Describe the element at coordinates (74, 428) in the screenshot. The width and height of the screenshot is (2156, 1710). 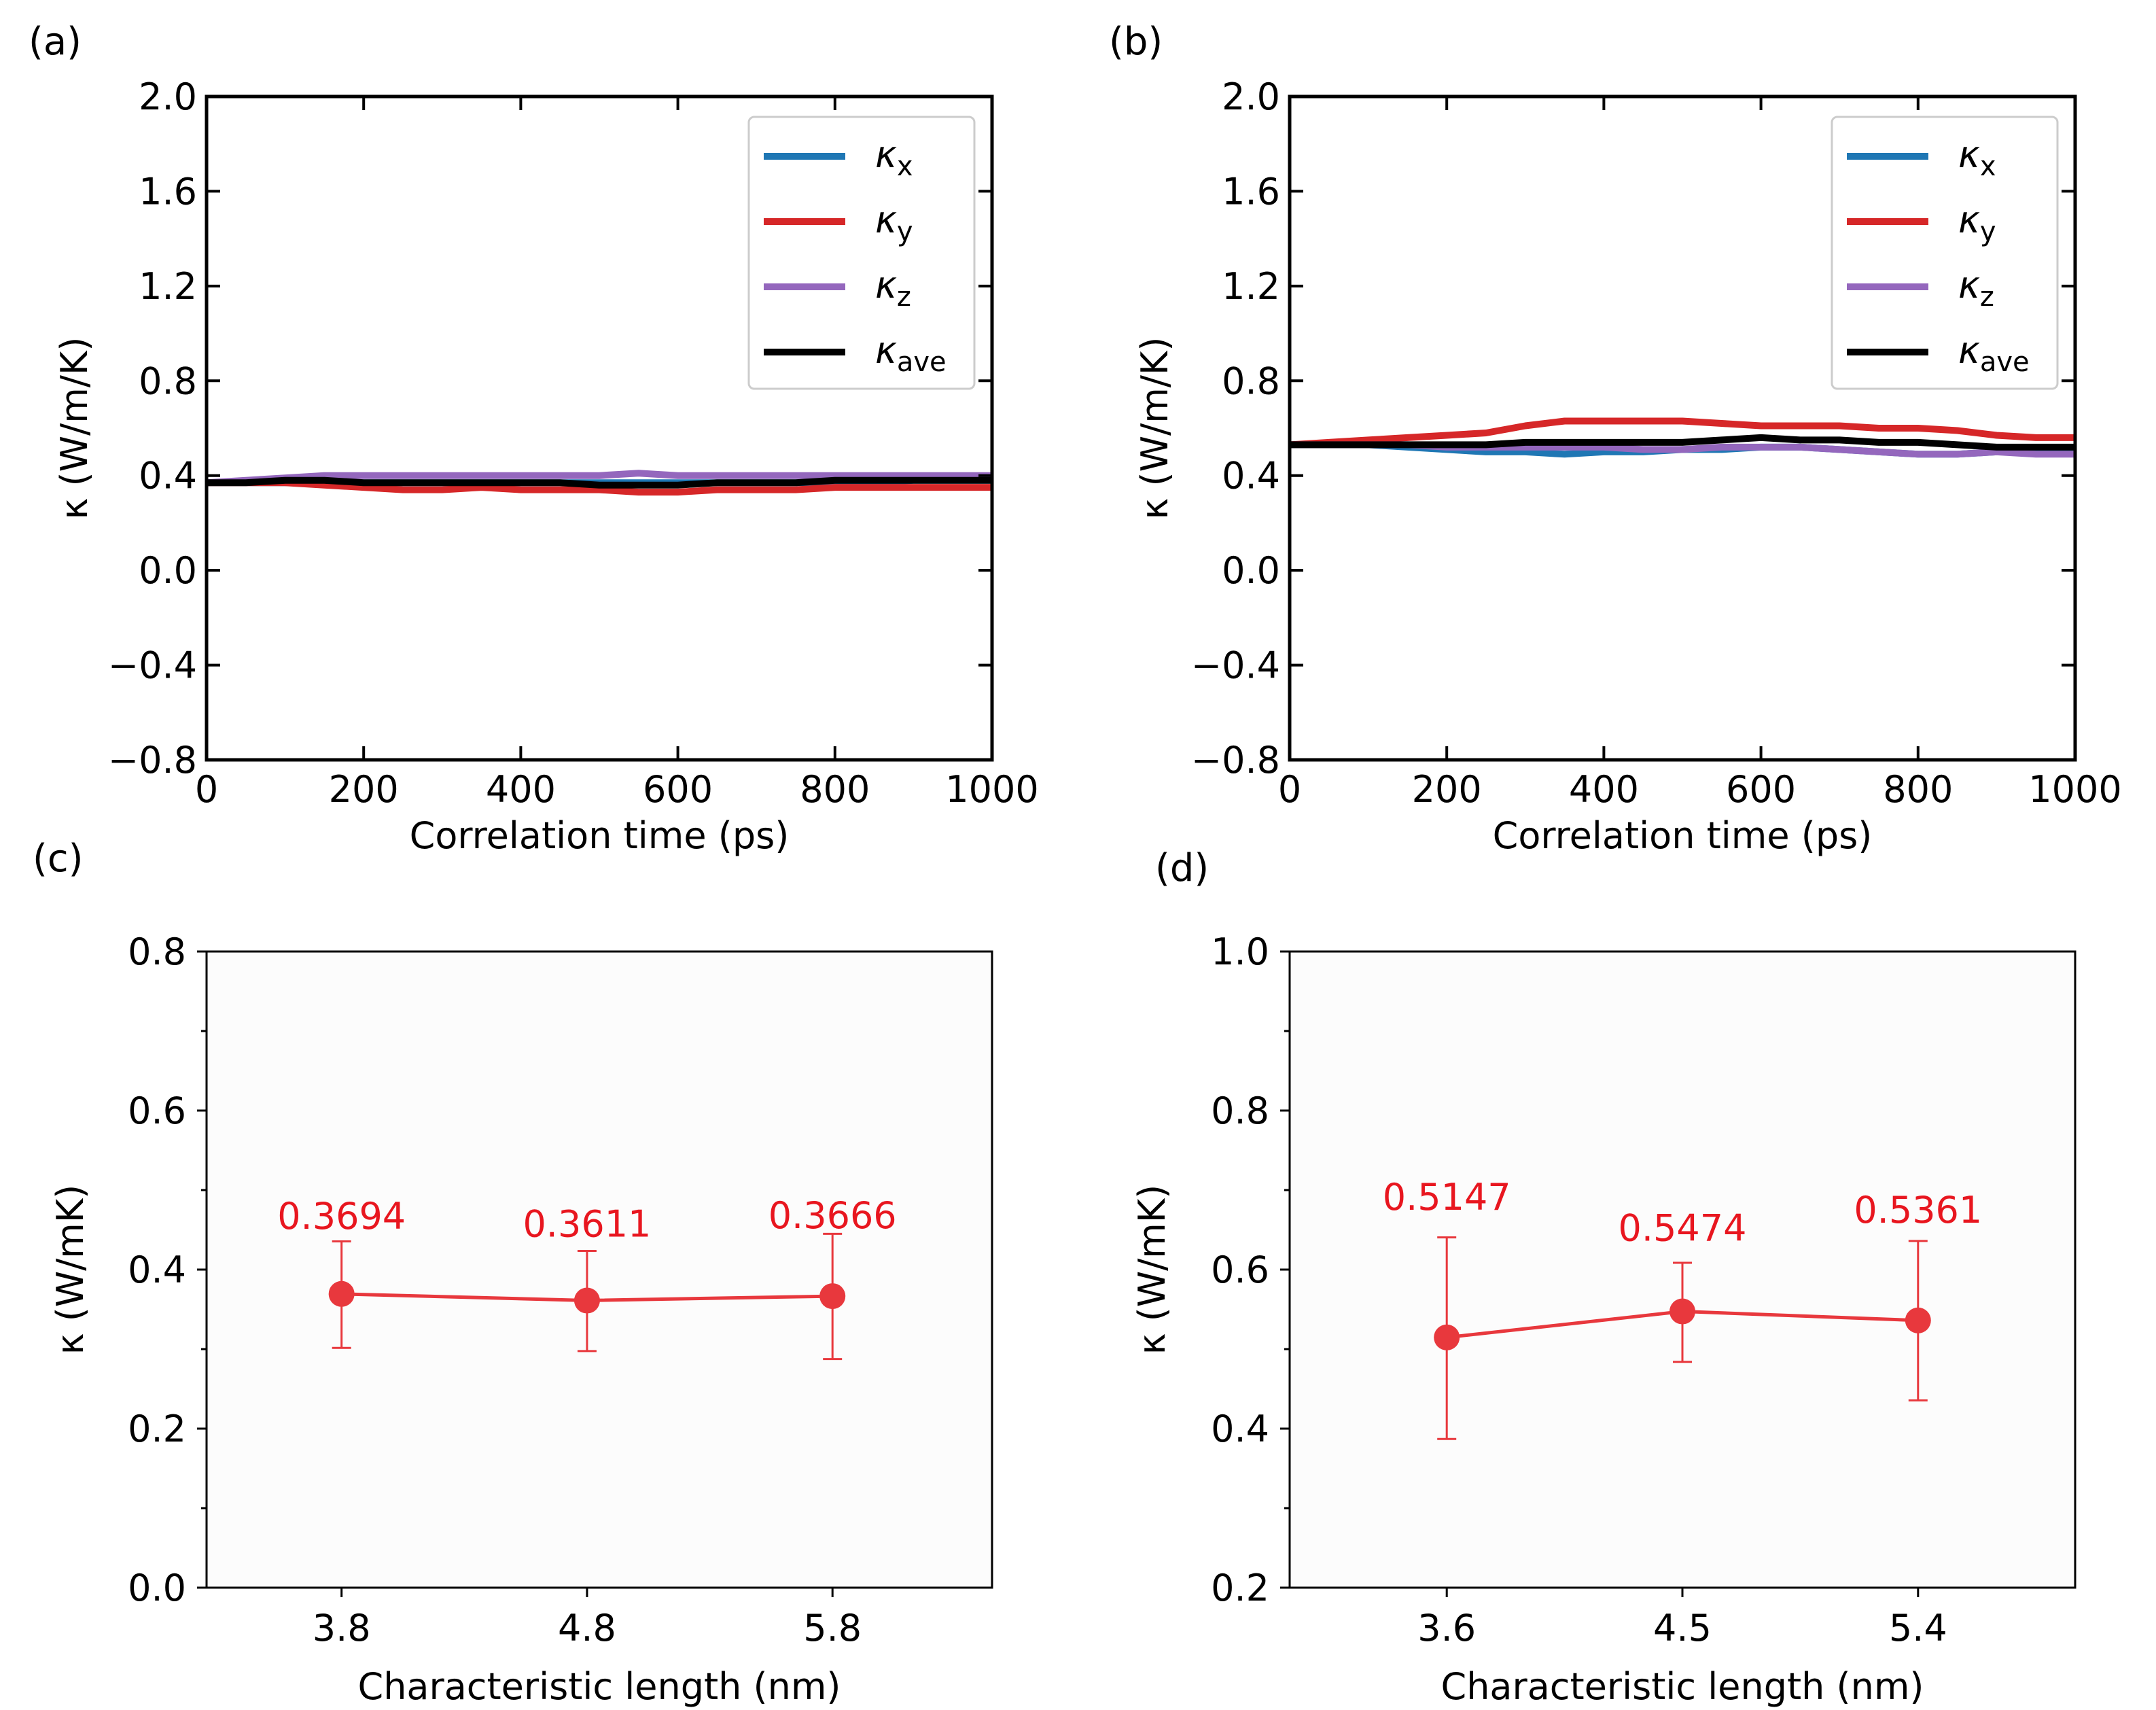
I see `panel-a-y-axis-label: κ (W/m/K)` at that location.